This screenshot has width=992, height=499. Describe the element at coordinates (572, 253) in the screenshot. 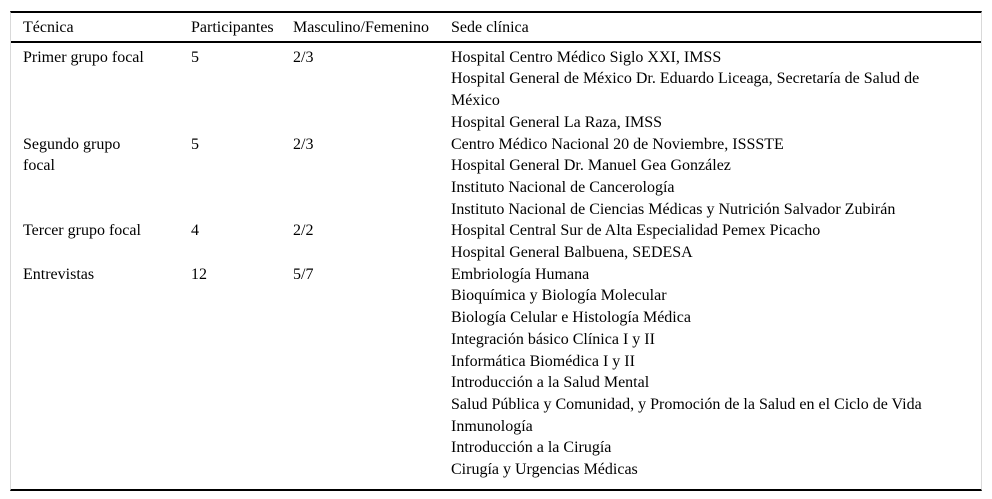

I see `sede-clinica-line: Hospital General Balbuena, SEDESA` at that location.